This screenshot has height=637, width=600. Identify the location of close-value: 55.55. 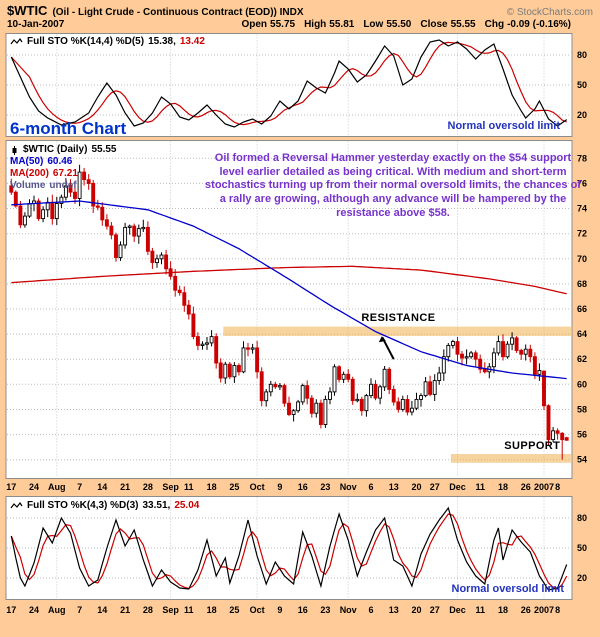
(463, 24).